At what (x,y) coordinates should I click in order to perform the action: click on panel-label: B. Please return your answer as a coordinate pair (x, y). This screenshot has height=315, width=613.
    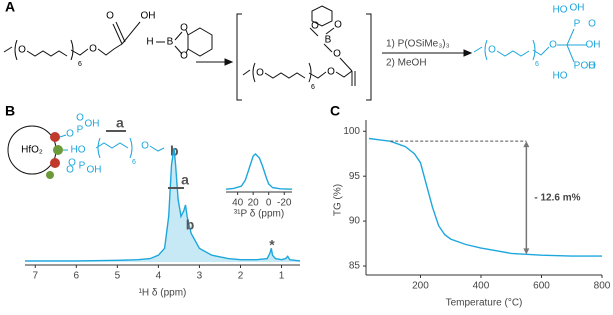
    Looking at the image, I should click on (10, 111).